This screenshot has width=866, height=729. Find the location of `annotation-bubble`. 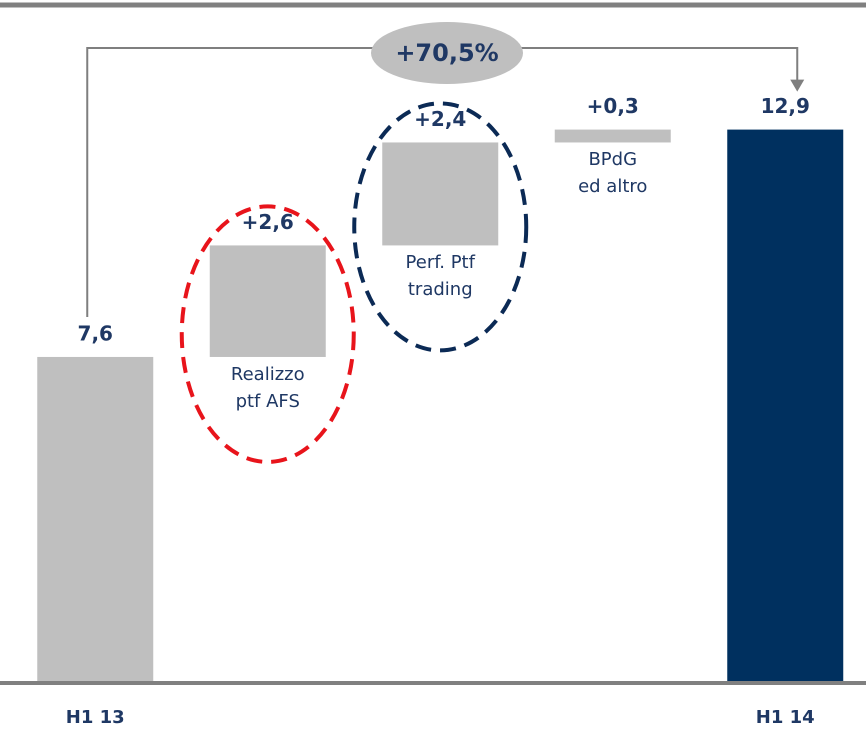

annotation-bubble is located at coordinates (447, 53).